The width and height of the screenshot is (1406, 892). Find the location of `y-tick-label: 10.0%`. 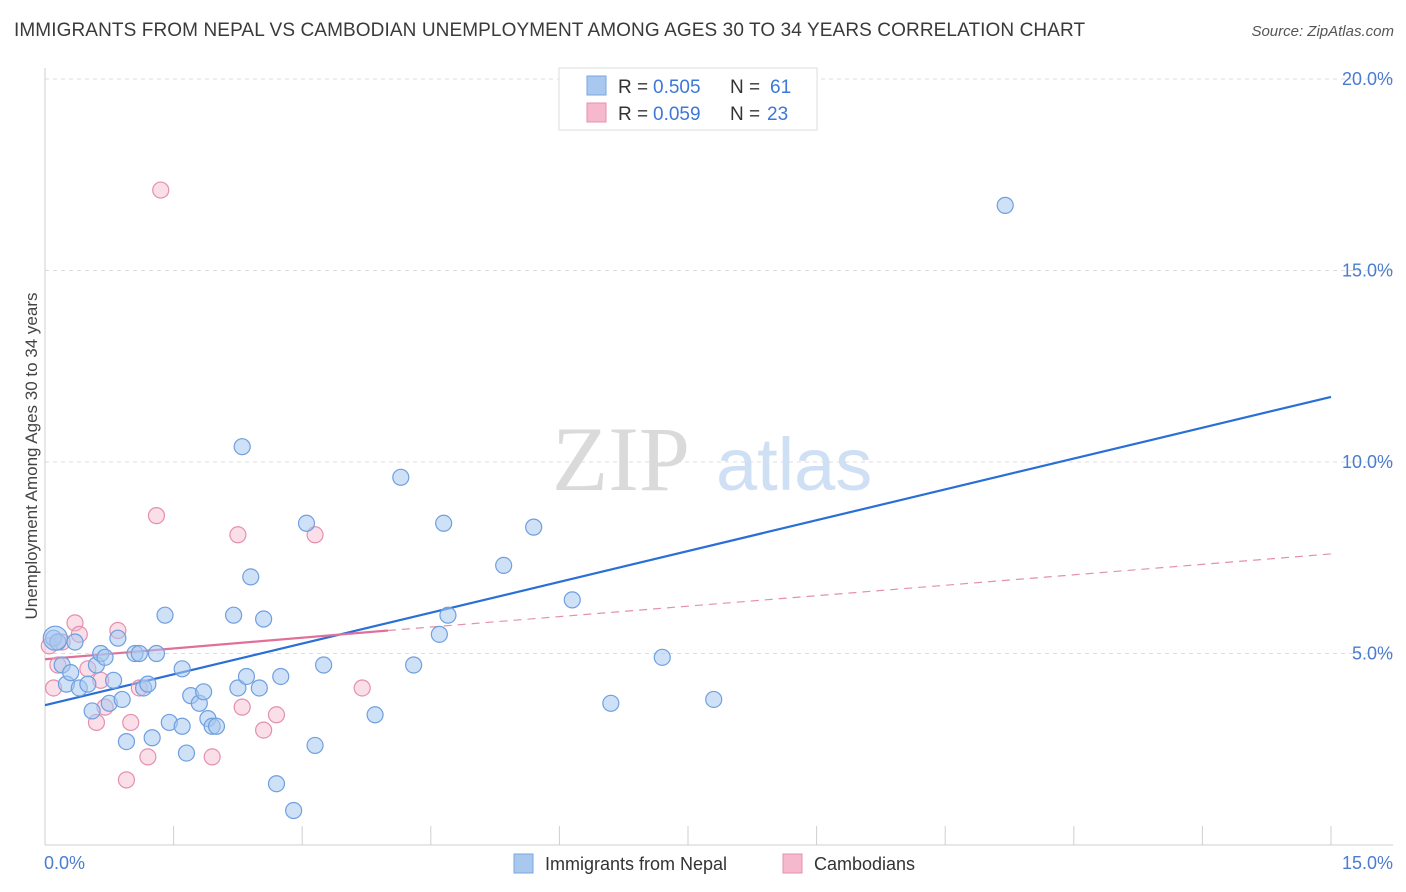

y-tick-label: 10.0% is located at coordinates (1367, 462).